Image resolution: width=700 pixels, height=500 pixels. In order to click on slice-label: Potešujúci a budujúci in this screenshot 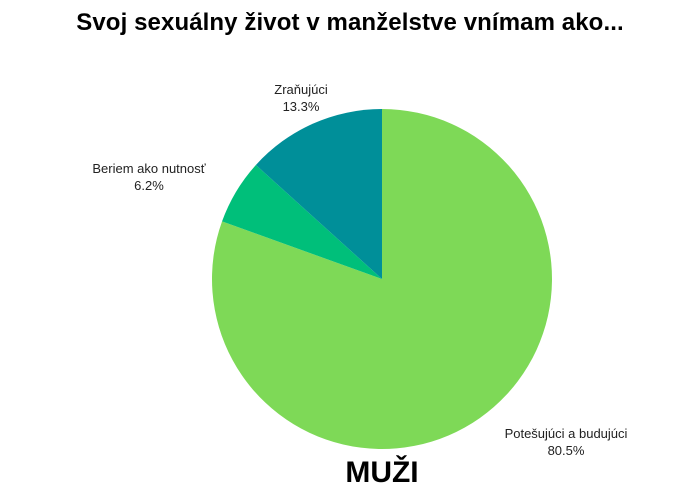, I will do `click(566, 433)`.